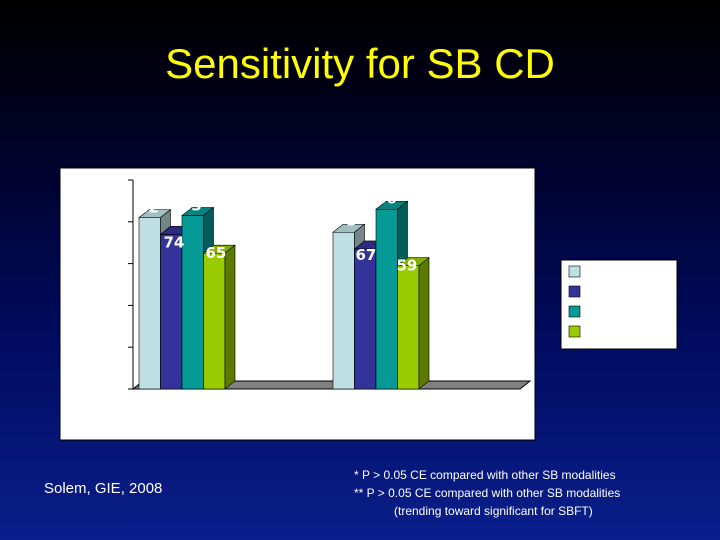  Describe the element at coordinates (191, 206) in the screenshot. I see `data-label: 83` at that location.